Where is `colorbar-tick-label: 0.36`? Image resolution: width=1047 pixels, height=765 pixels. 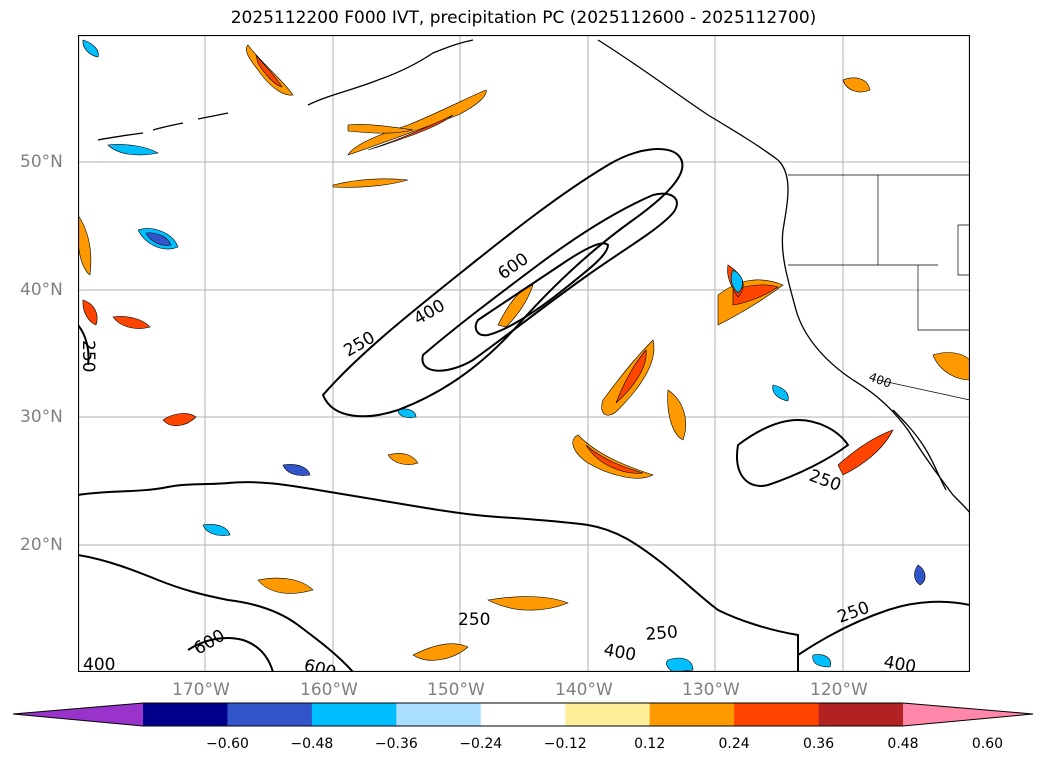
colorbar-tick-label: 0.36 is located at coordinates (818, 744).